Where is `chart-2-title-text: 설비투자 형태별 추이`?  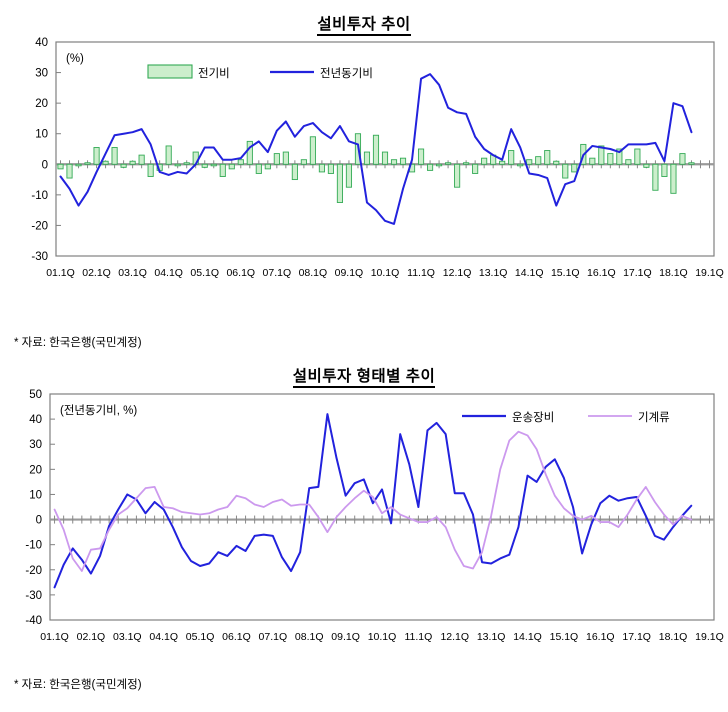
chart-2-title-text: 설비투자 형태별 추이 is located at coordinates (364, 378).